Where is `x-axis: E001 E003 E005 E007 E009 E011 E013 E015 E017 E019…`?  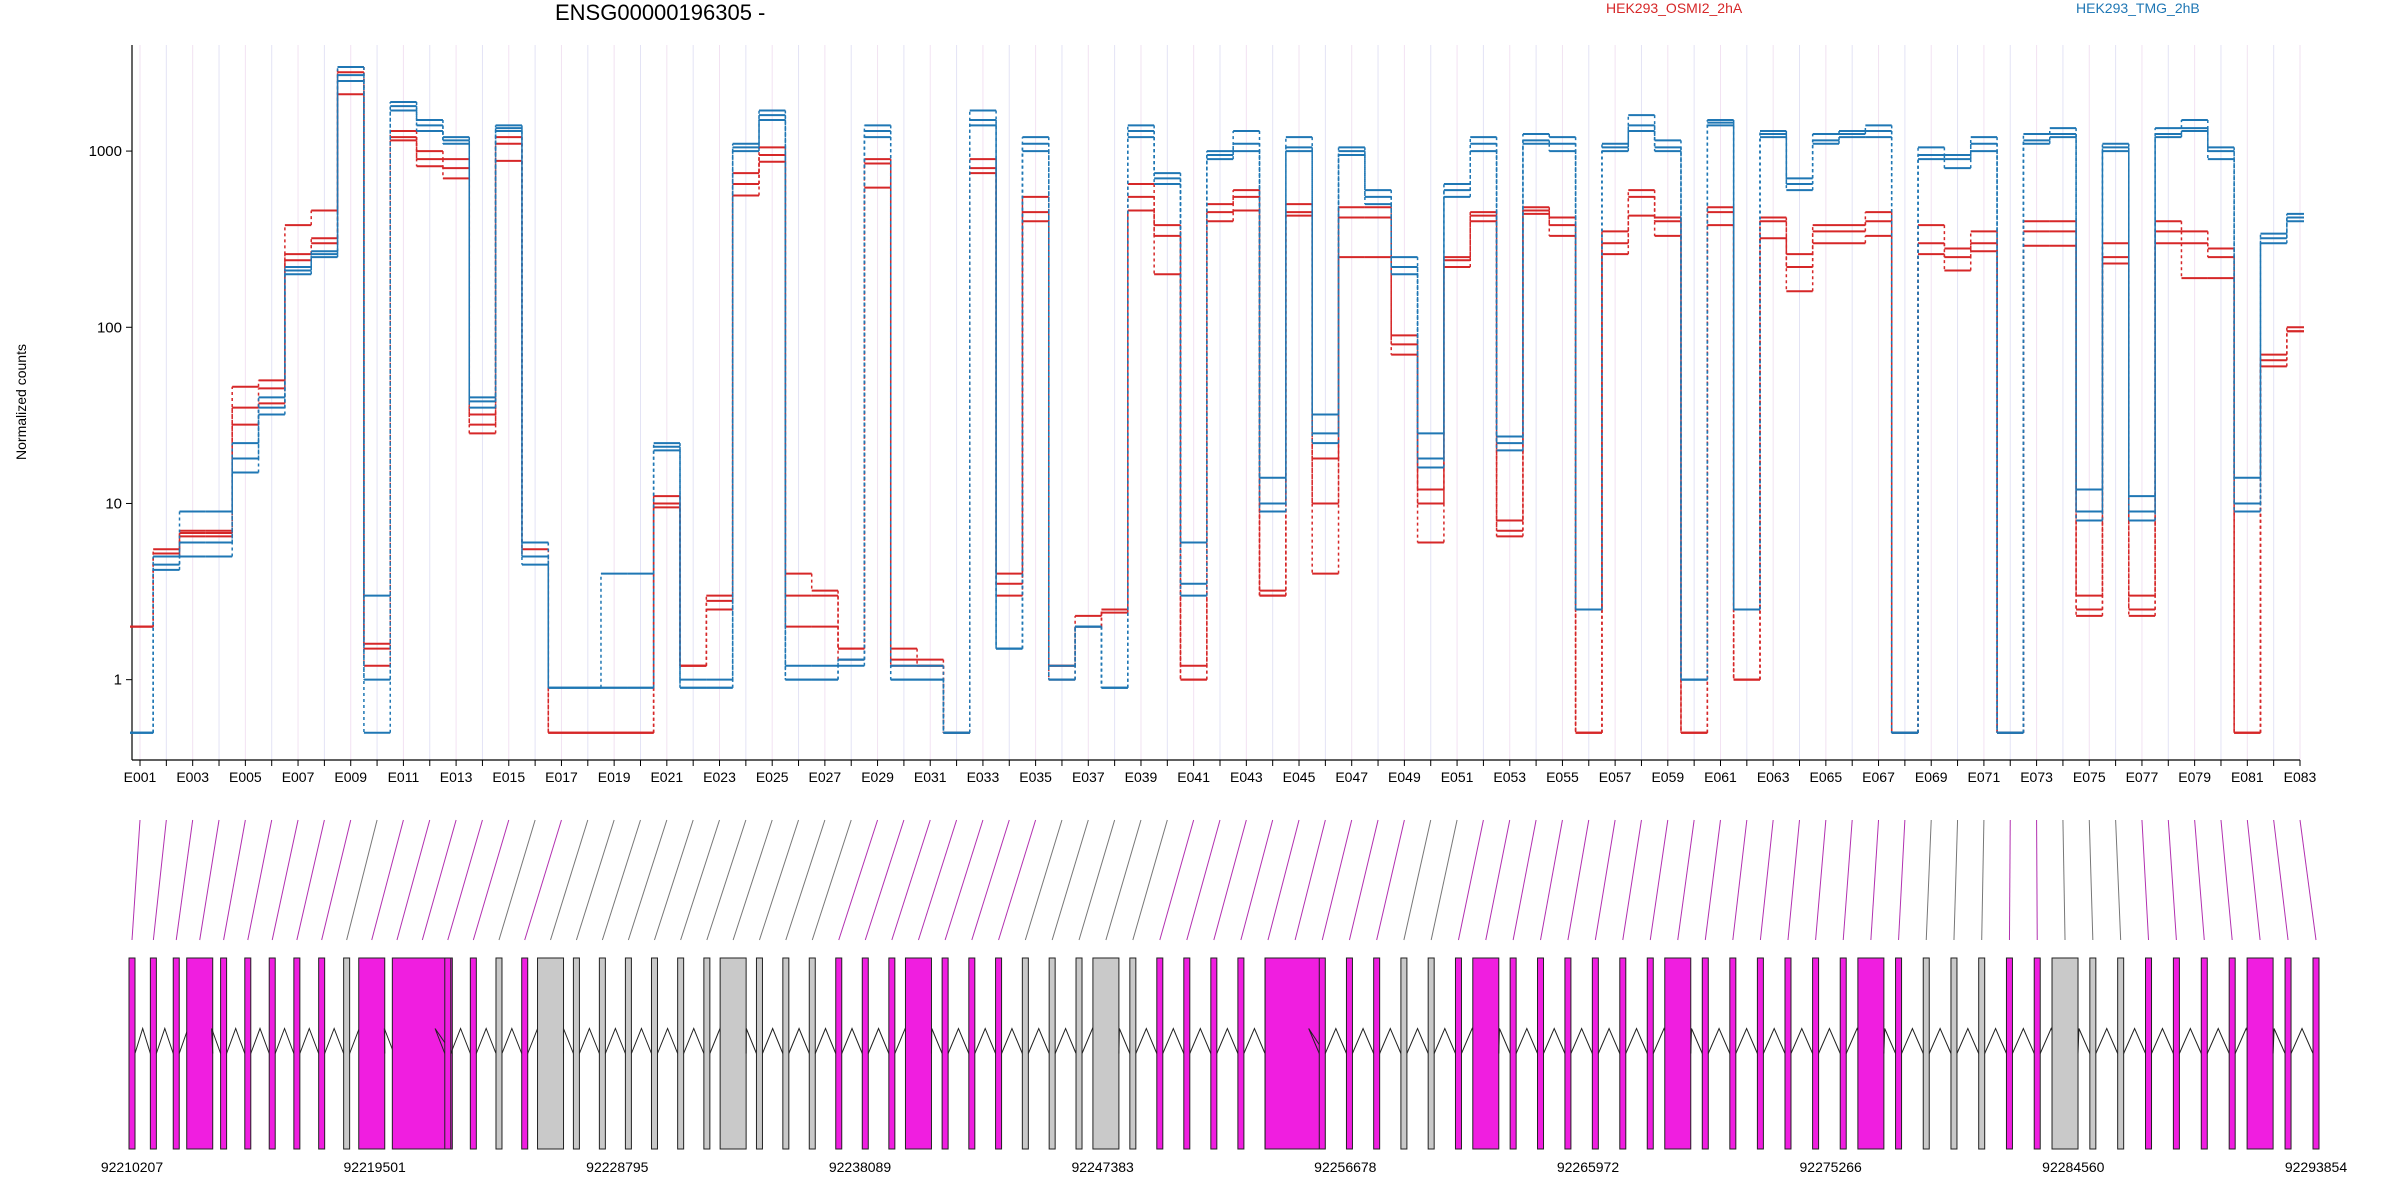
x-axis: E001 E003 E005 E007 E009 E011 E013 E015 E017 E019… is located at coordinates (1220, 772).